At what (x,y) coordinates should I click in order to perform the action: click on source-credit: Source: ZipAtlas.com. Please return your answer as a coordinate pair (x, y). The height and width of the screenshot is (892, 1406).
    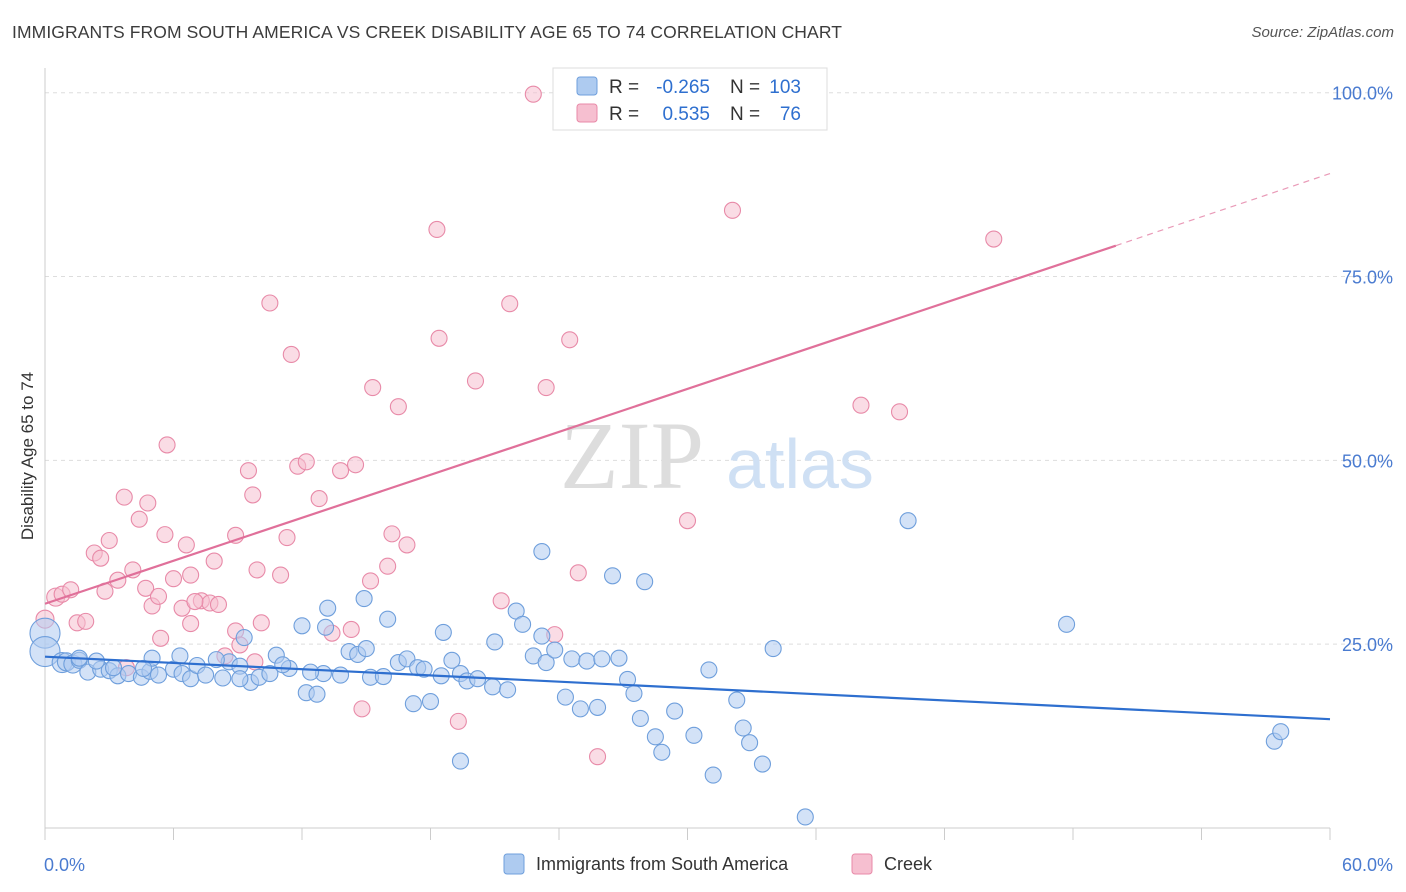
    Looking at the image, I should click on (1322, 32).